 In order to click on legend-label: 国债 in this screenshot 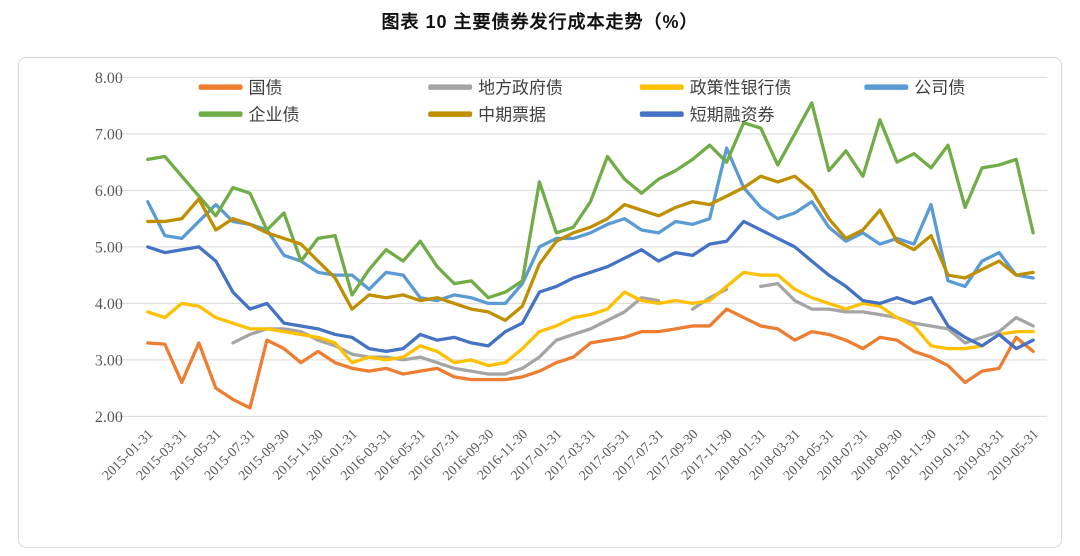, I will do `click(266, 87)`.